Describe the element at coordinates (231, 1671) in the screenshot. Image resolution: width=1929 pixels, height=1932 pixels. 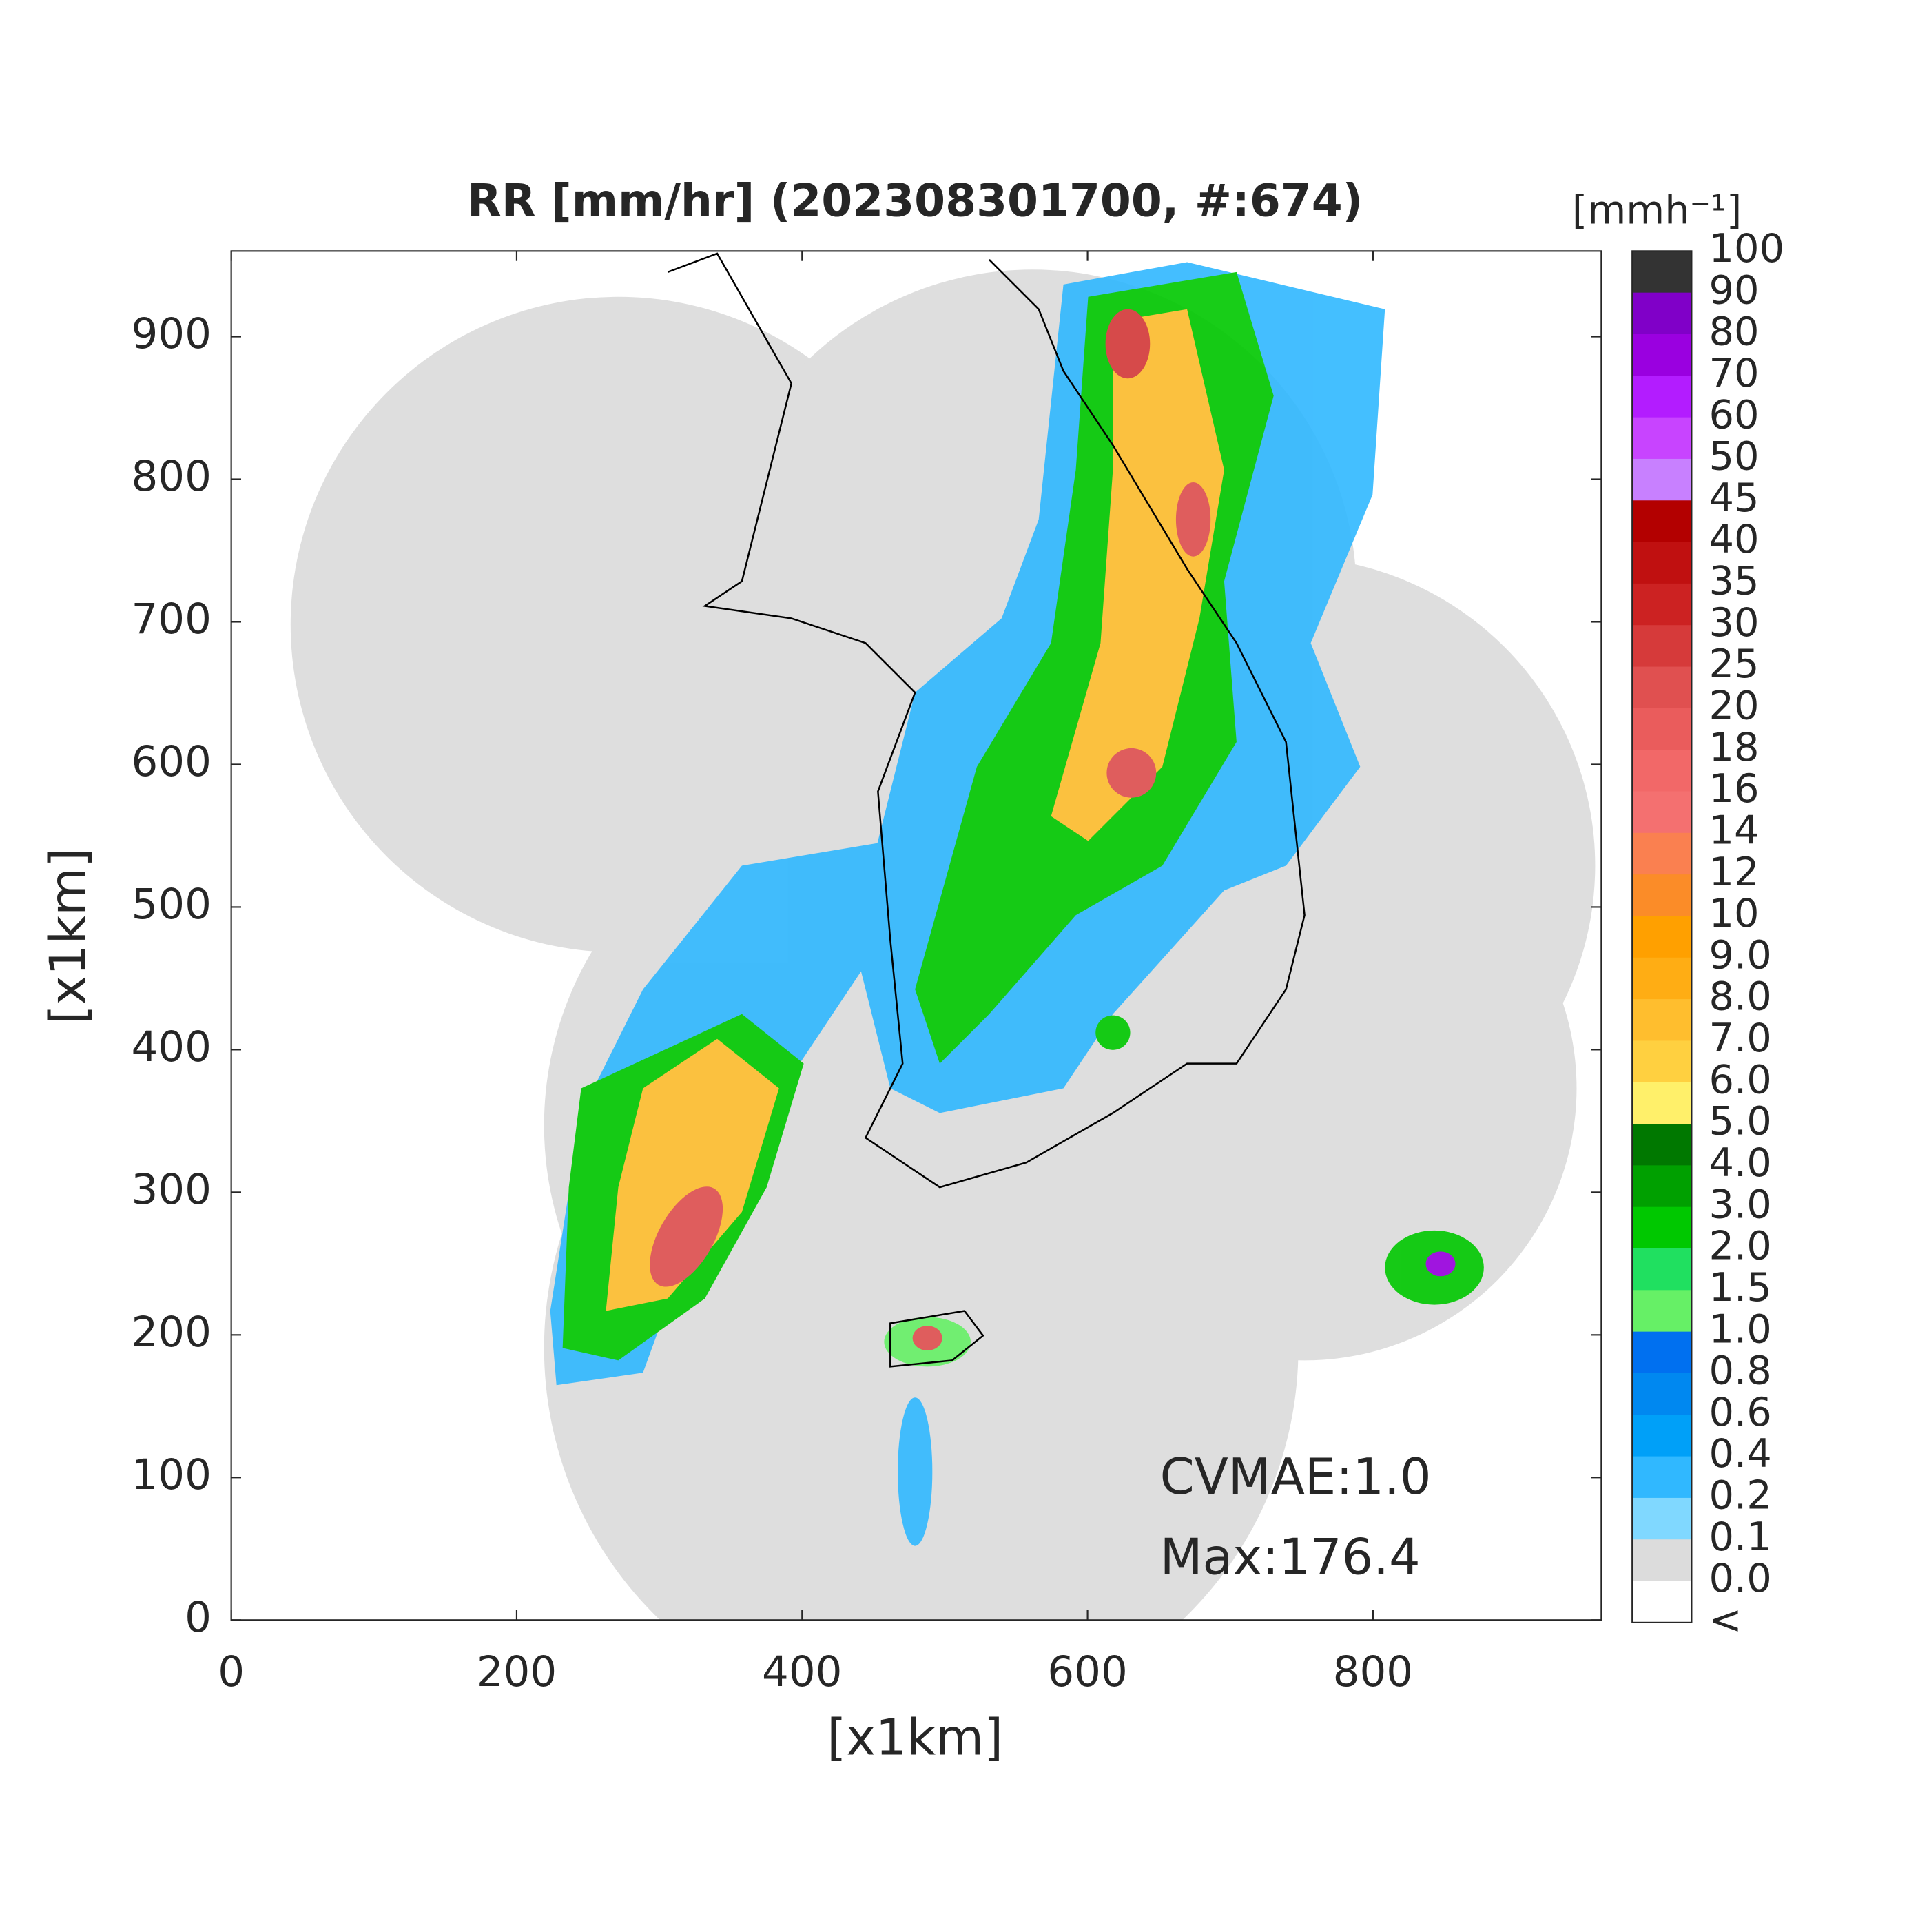
I see `x-tick-label: 0` at that location.